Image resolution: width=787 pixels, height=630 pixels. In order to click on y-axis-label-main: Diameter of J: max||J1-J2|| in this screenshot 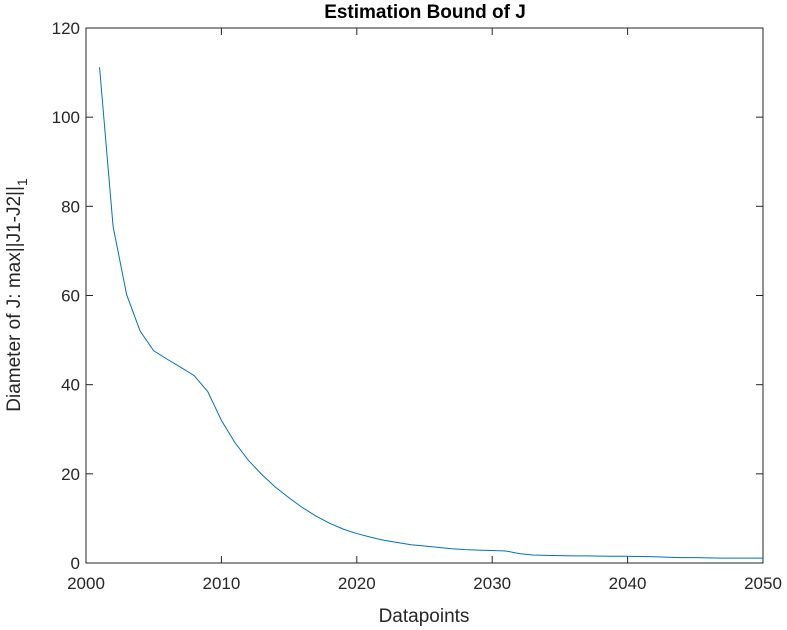, I will do `click(14, 299)`.